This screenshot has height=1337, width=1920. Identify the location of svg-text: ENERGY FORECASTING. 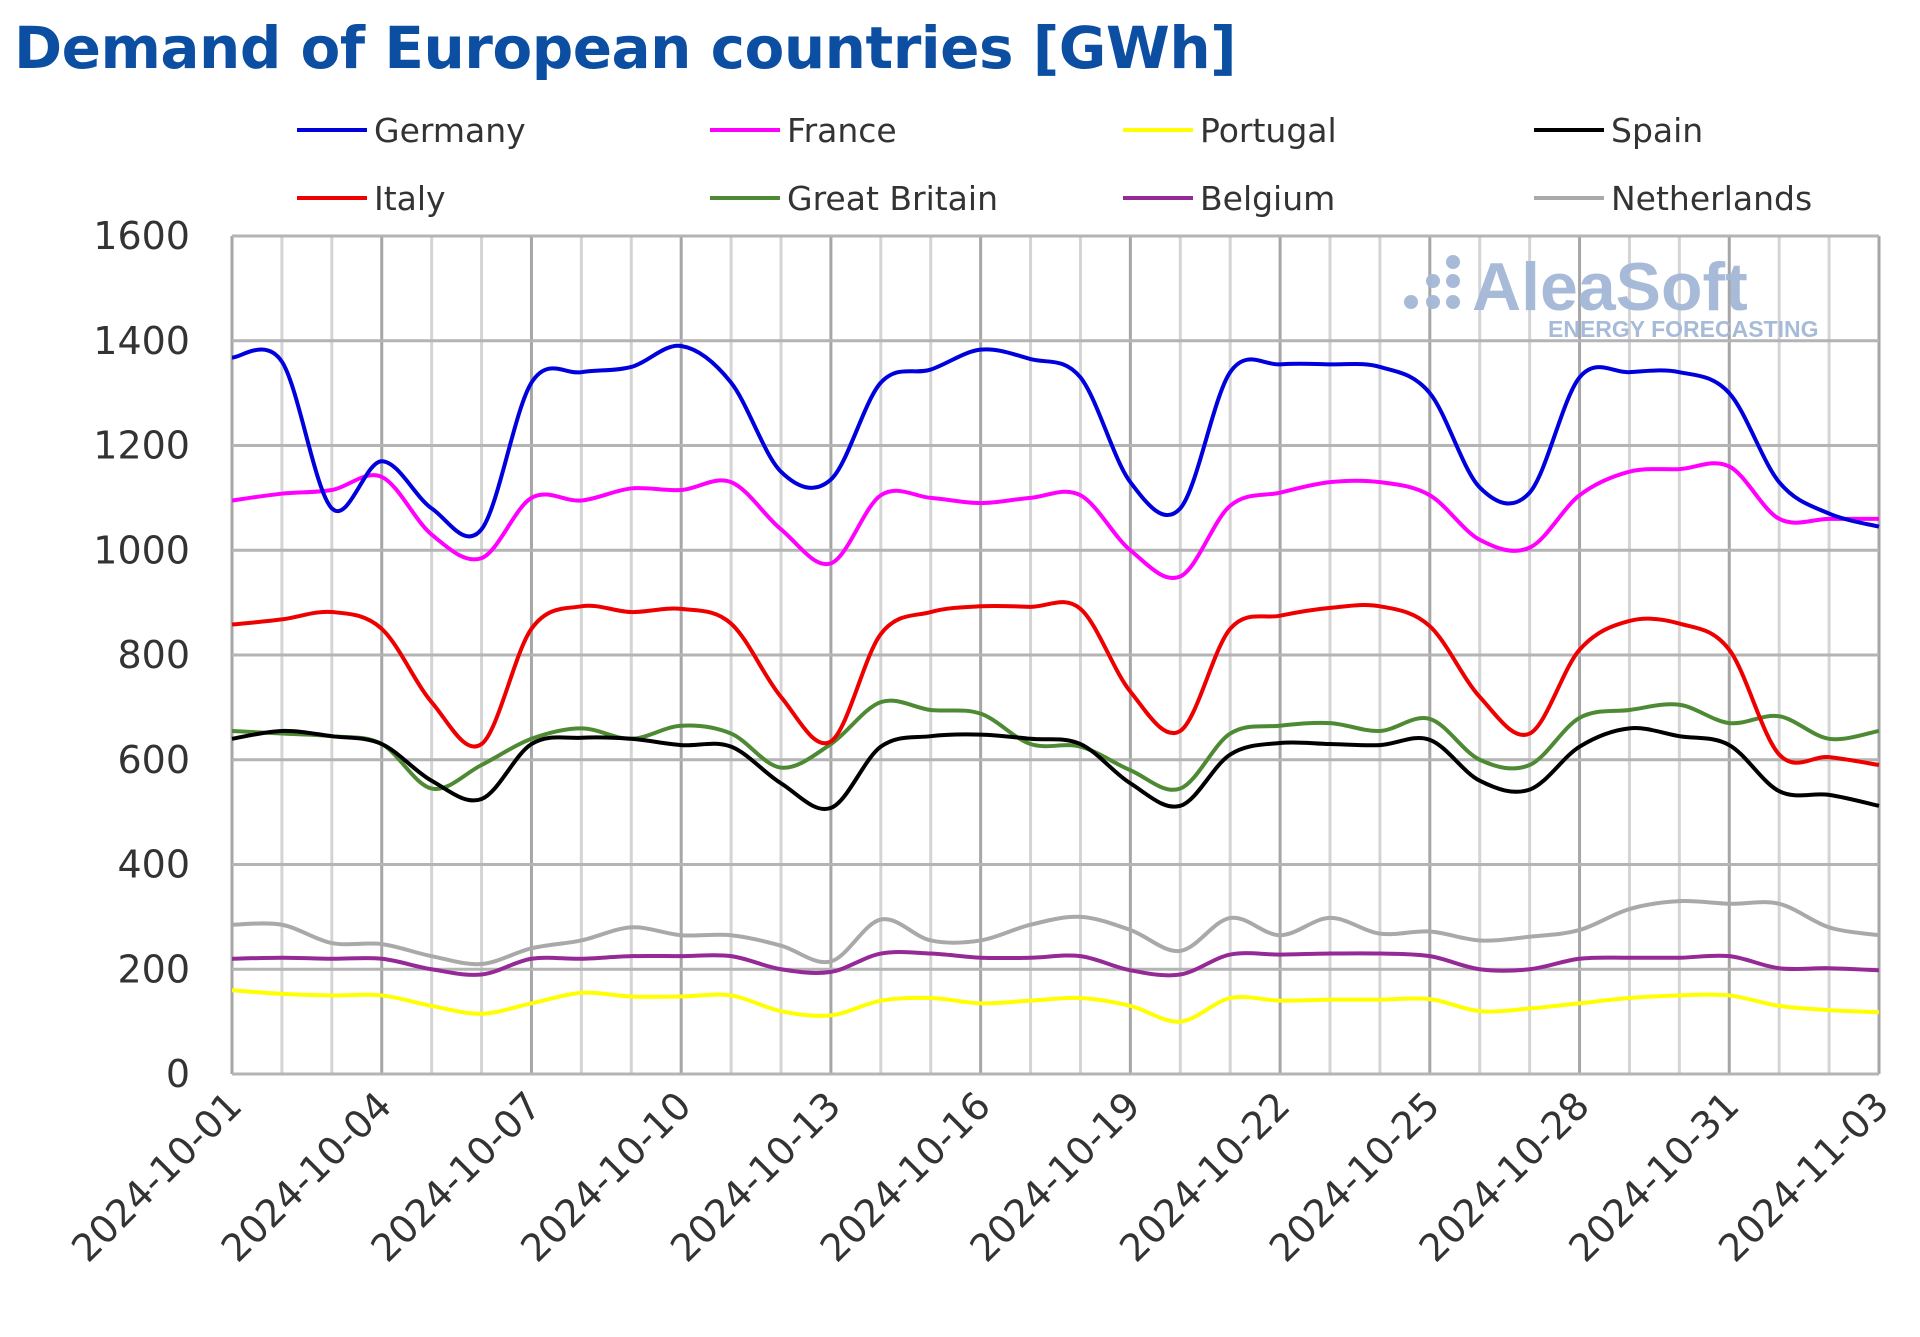
(1683, 329).